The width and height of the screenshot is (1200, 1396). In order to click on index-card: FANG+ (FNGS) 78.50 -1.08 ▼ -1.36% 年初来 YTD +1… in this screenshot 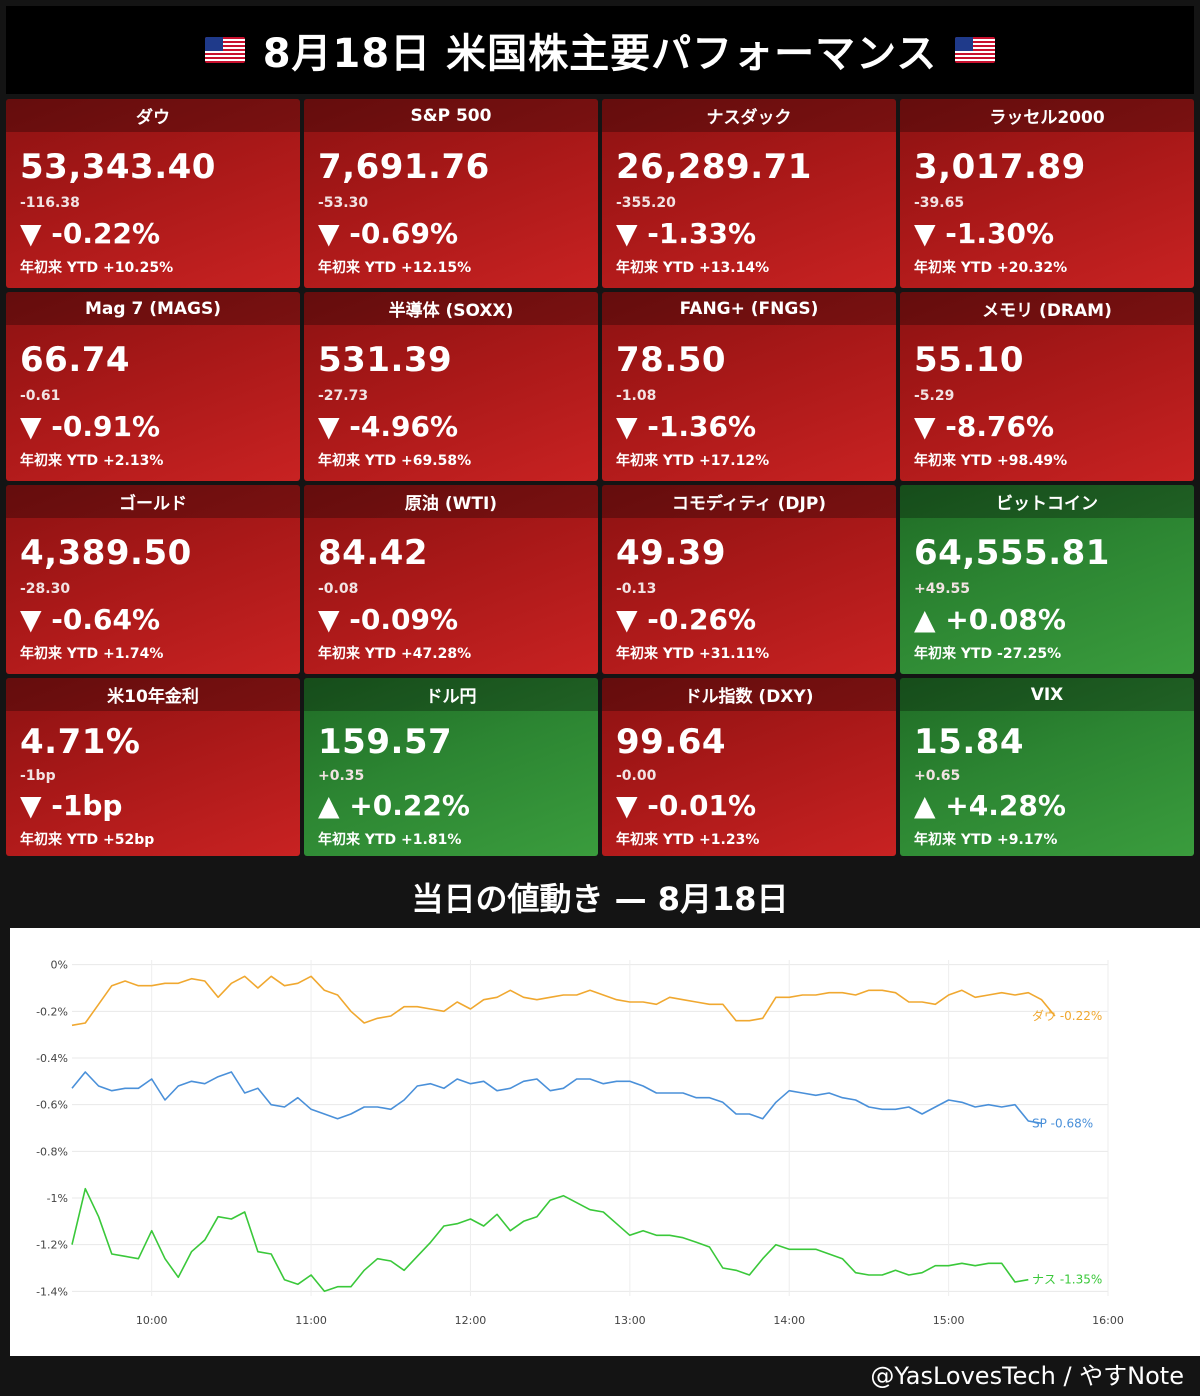, I will do `click(749, 386)`.